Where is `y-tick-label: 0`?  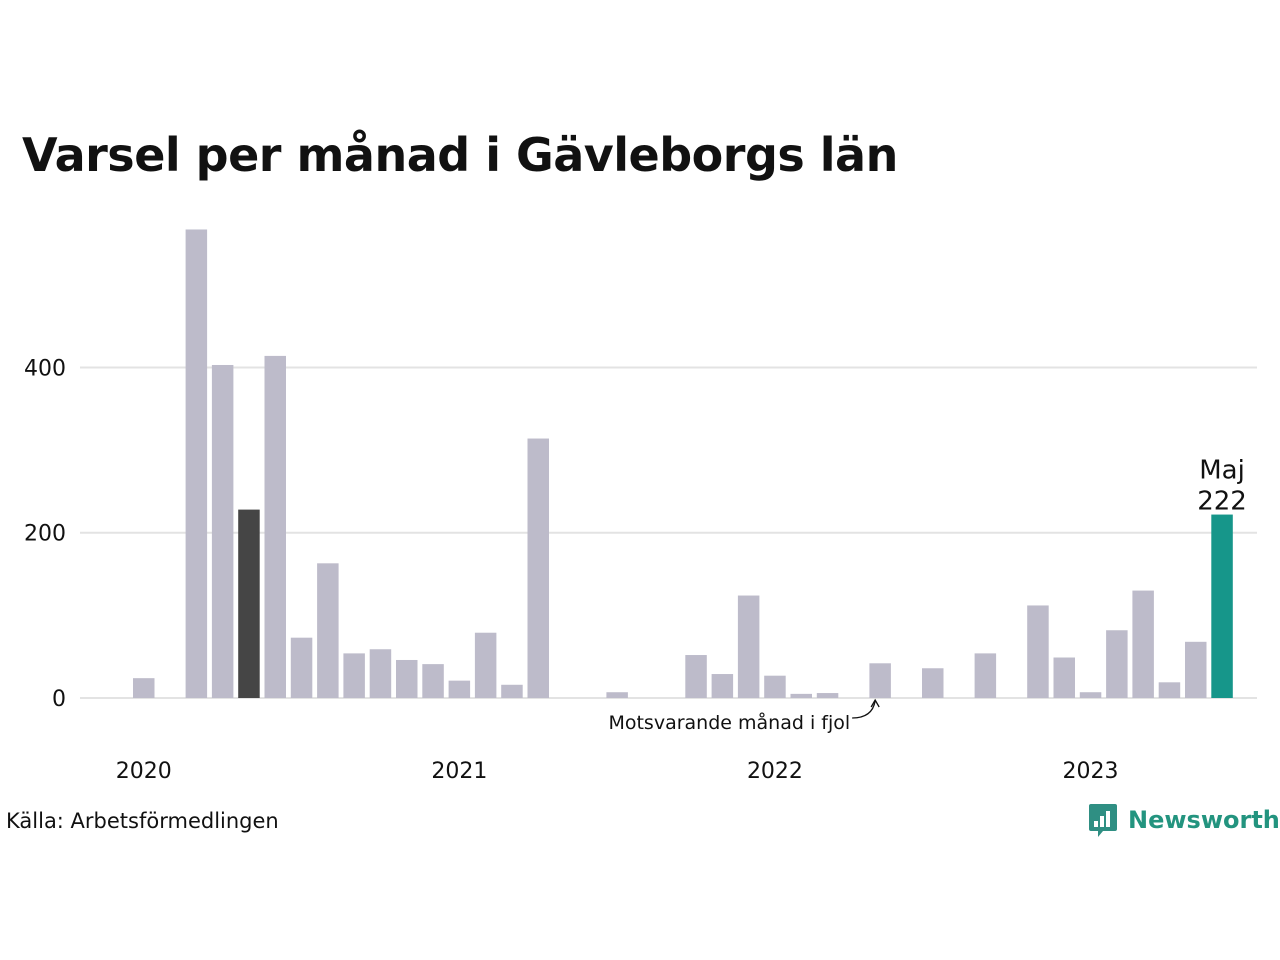 y-tick-label: 0 is located at coordinates (59, 699).